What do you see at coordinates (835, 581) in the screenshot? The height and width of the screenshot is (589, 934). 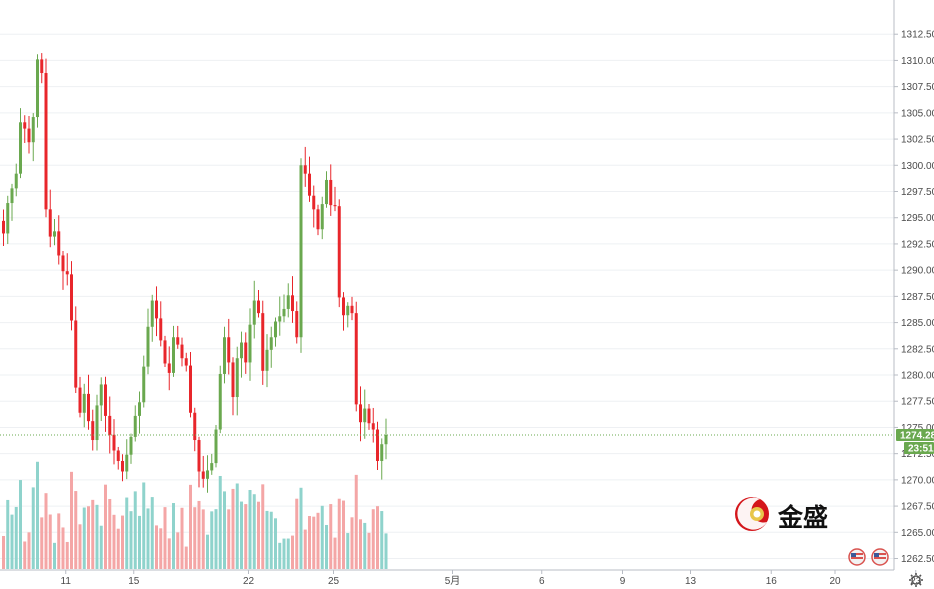 I see `x-tick-label: 20` at bounding box center [835, 581].